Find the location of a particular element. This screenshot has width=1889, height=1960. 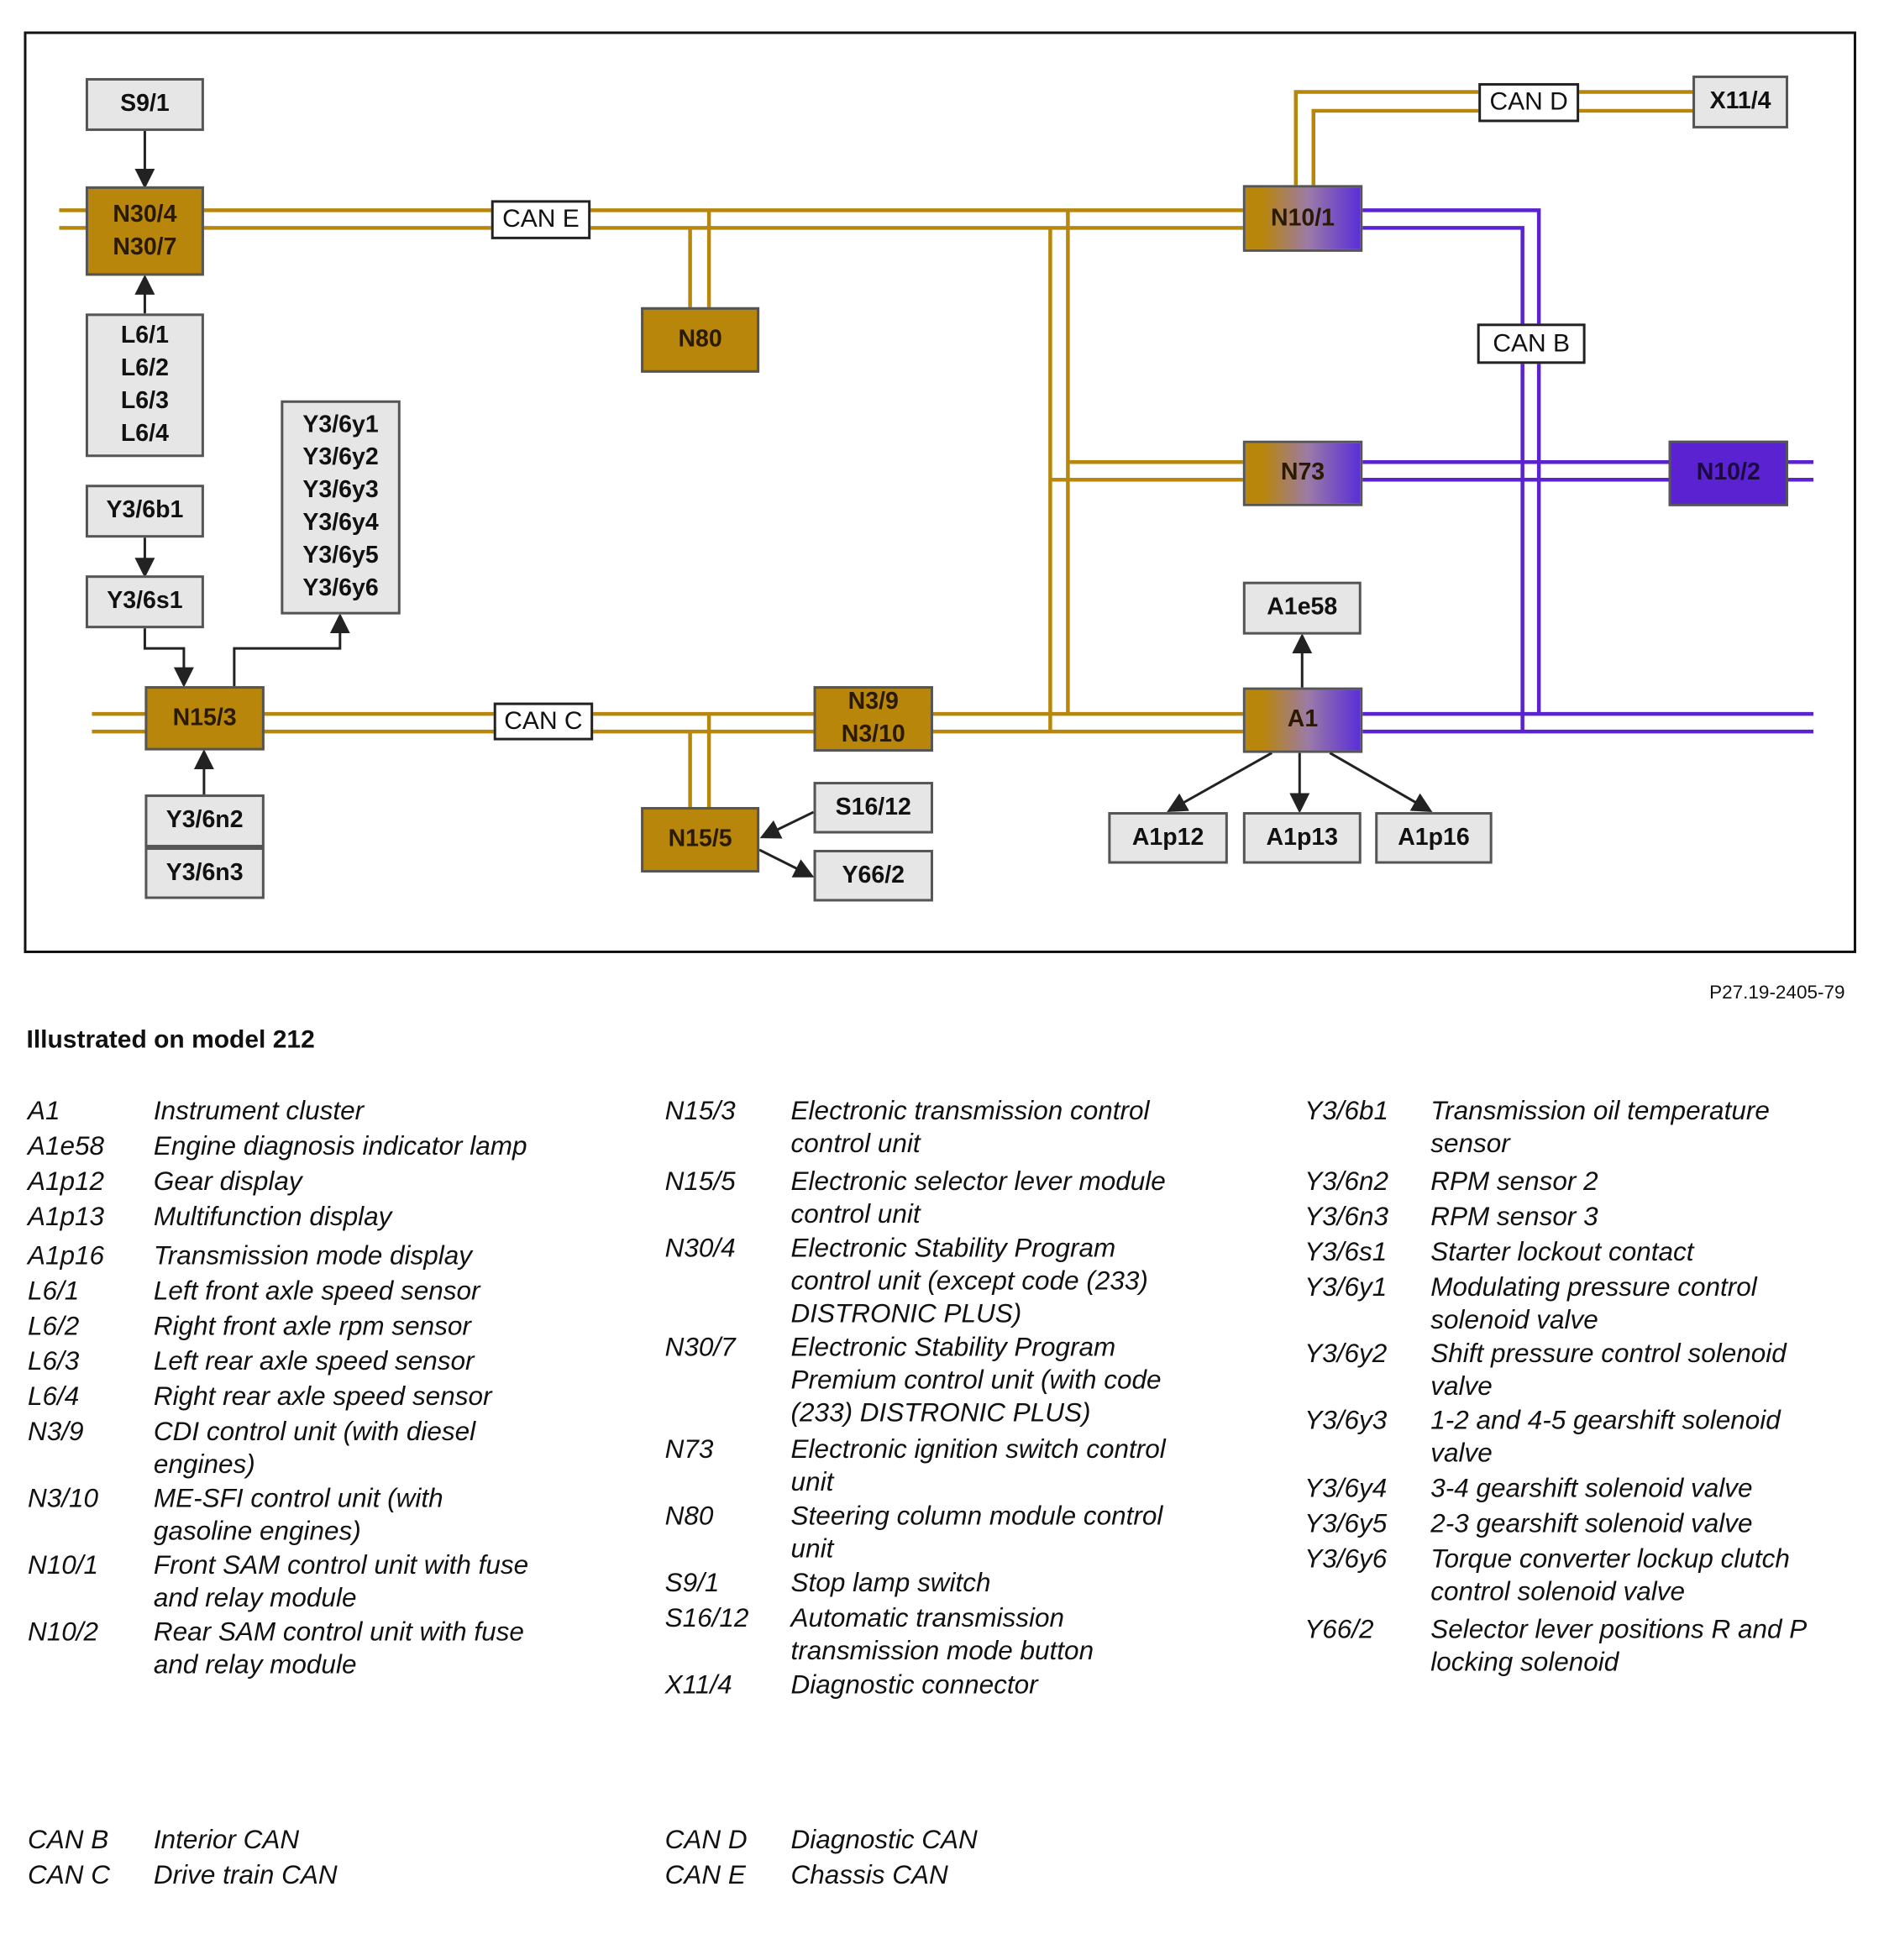

legend-code: Y66/2 is located at coordinates (1339, 1630).